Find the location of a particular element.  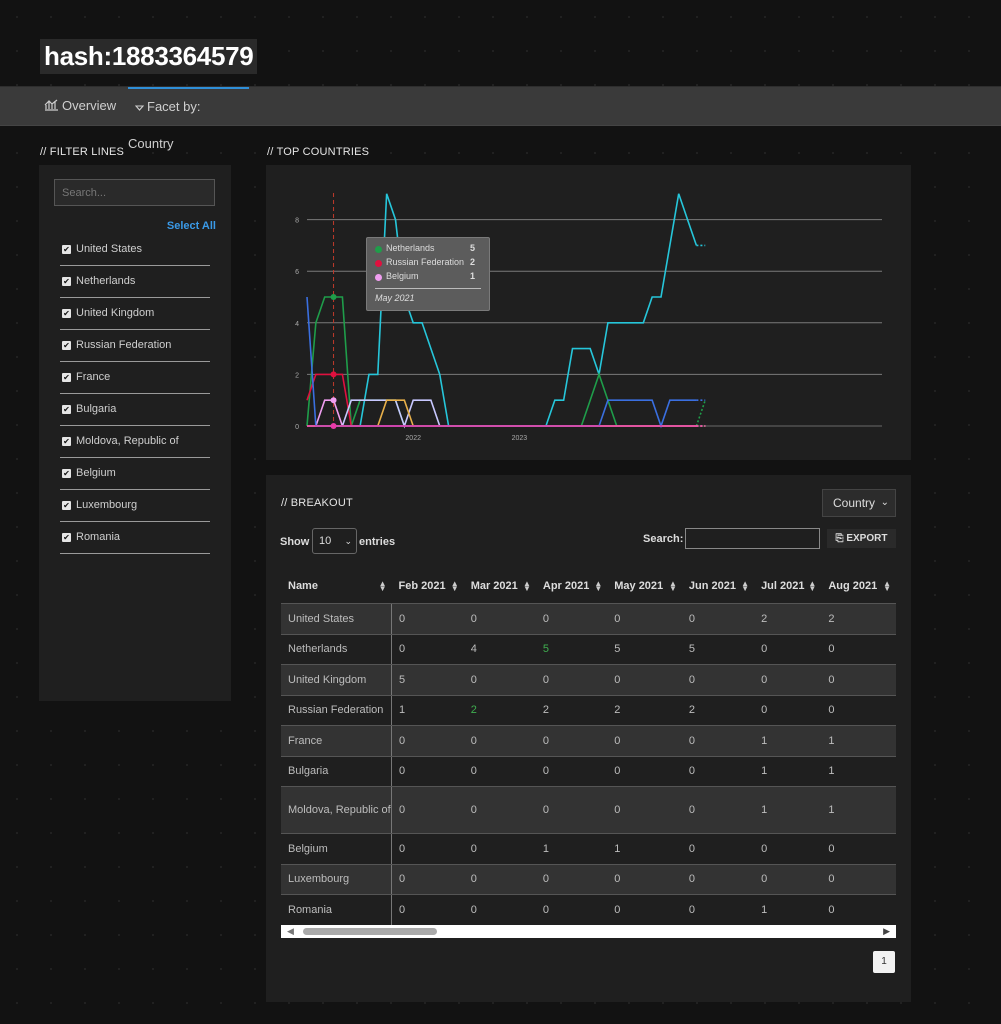

table-cell: 4 is located at coordinates (499, 649).